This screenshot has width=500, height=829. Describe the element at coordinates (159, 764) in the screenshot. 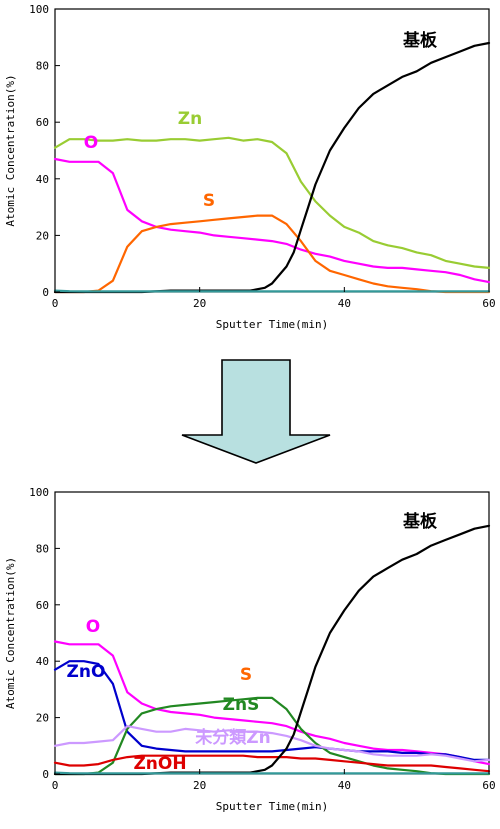

I see `series-label-4: ZnOH` at that location.